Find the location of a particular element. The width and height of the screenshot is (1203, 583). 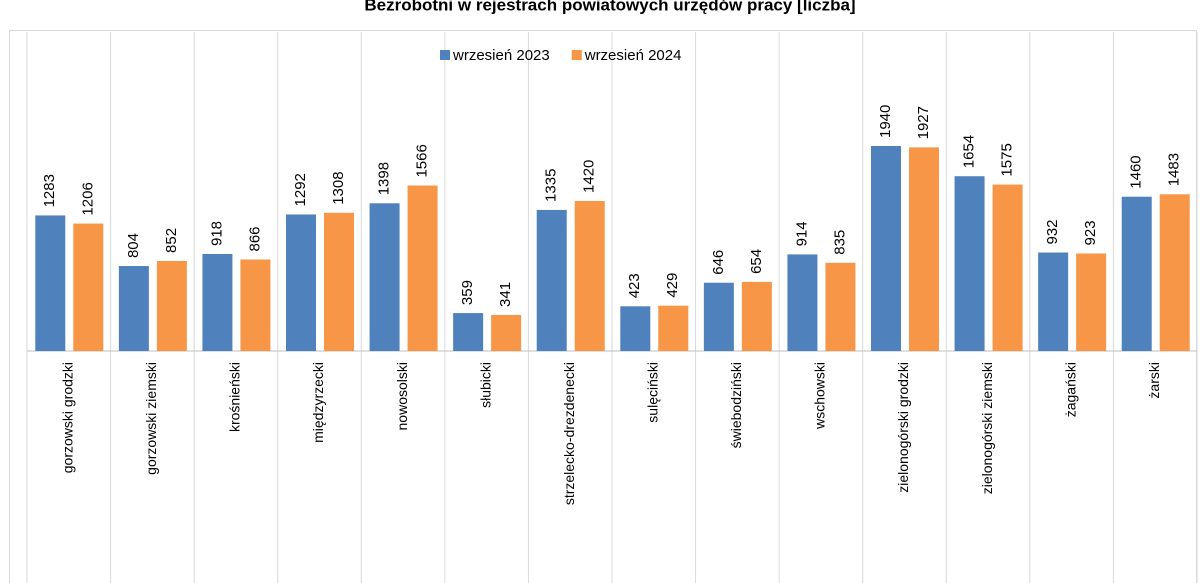

data-label: 1335 is located at coordinates (551, 185).